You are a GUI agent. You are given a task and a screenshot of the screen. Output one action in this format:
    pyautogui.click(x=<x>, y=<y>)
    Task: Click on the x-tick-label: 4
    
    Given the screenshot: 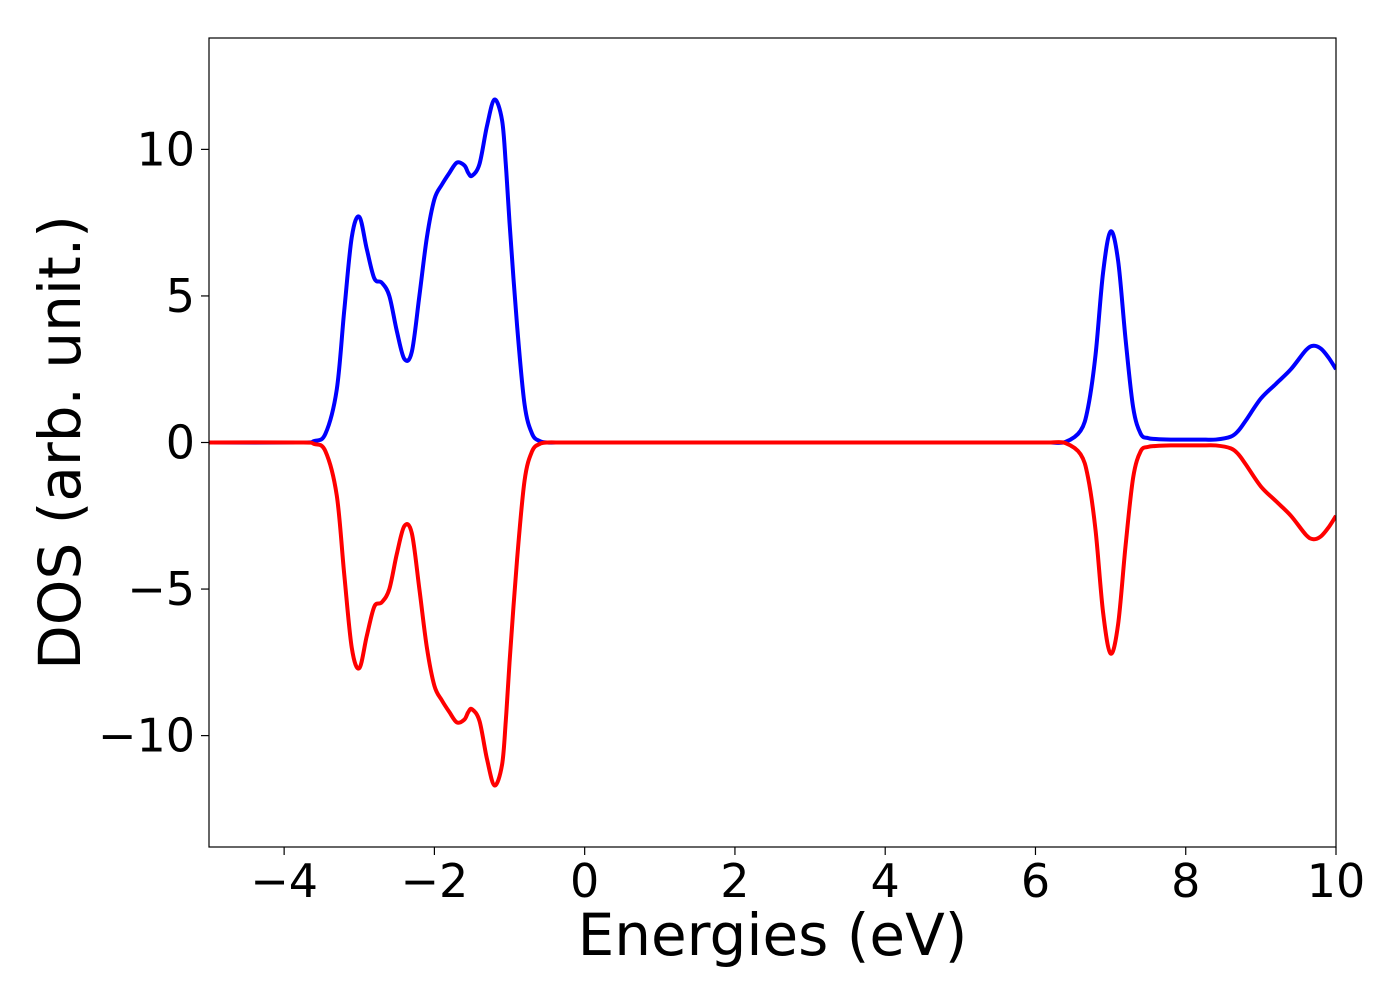 What is the action you would take?
    pyautogui.click(x=885, y=881)
    